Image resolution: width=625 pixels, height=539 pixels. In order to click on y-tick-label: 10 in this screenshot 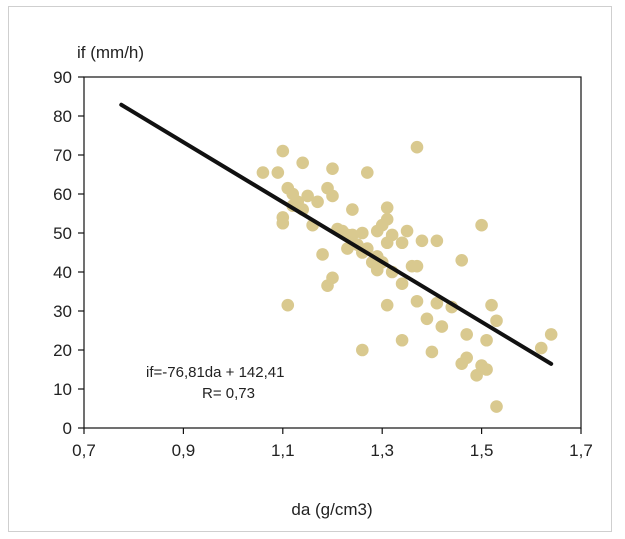, I will do `click(62, 389)`.